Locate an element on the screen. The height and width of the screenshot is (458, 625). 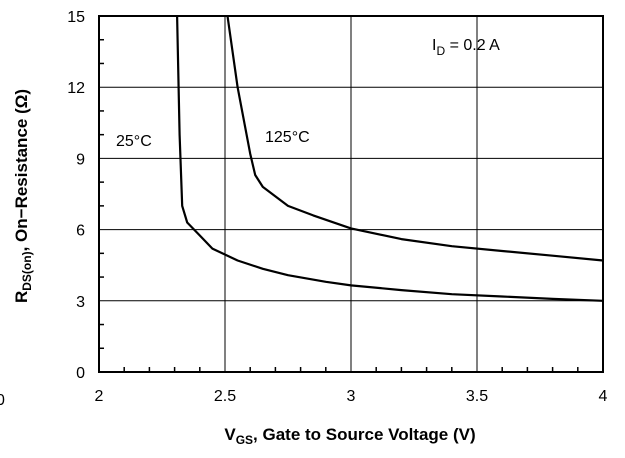
annotation-subscript: D is located at coordinates (440, 51).